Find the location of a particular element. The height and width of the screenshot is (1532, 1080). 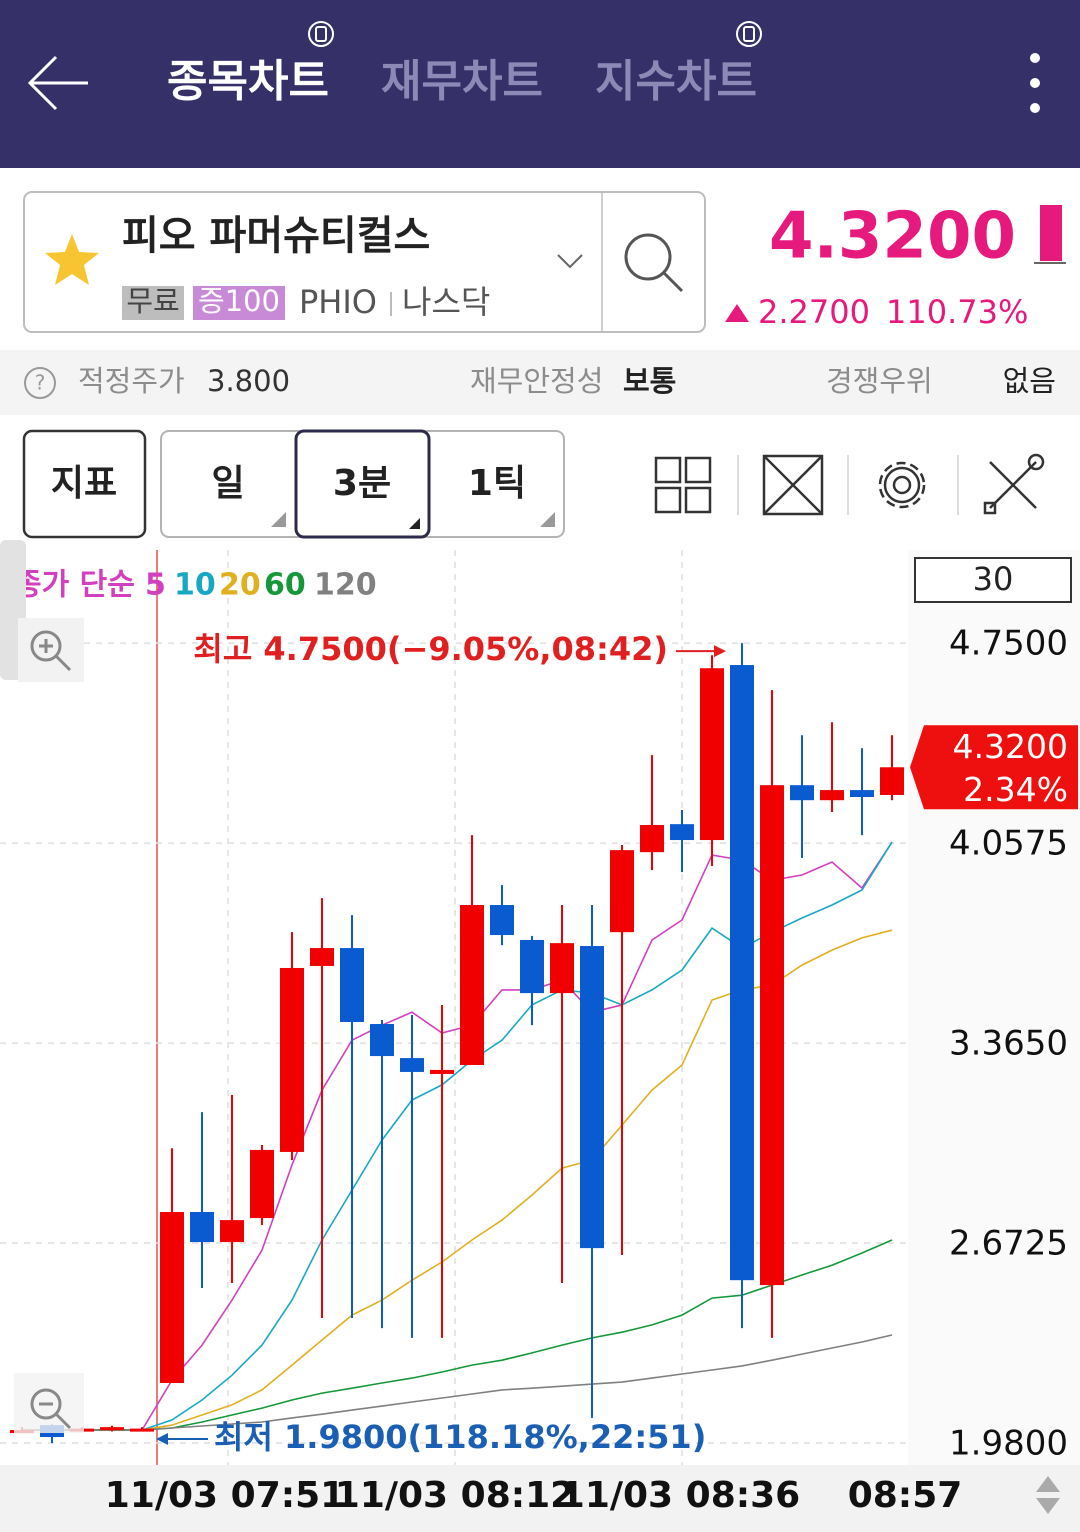

legend-label: 120 is located at coordinates (345, 585).